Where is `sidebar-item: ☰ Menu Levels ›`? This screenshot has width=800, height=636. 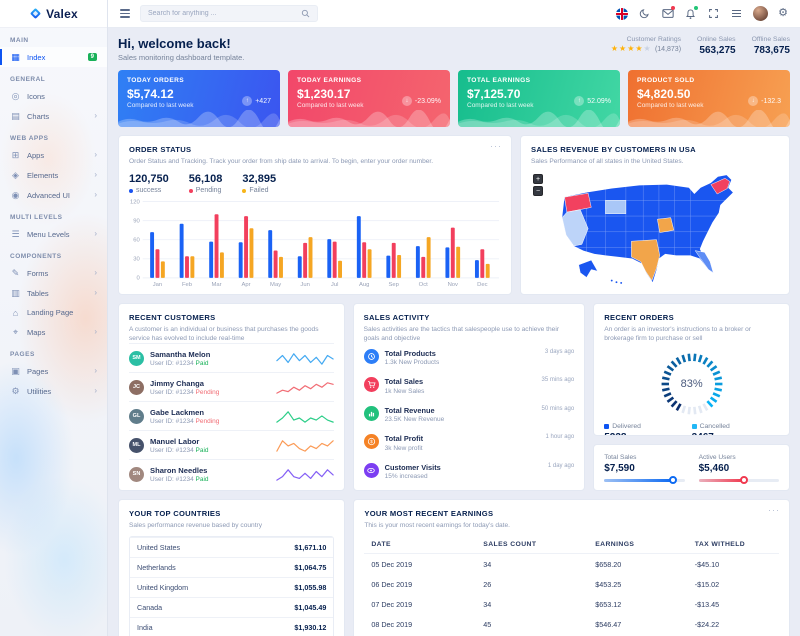
sidebar-item: ☰ Menu Levels › is located at coordinates (53, 234).